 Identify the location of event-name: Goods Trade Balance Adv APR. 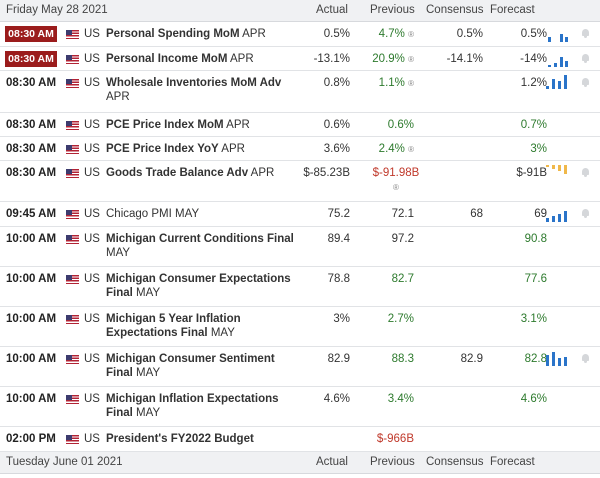
(190, 173).